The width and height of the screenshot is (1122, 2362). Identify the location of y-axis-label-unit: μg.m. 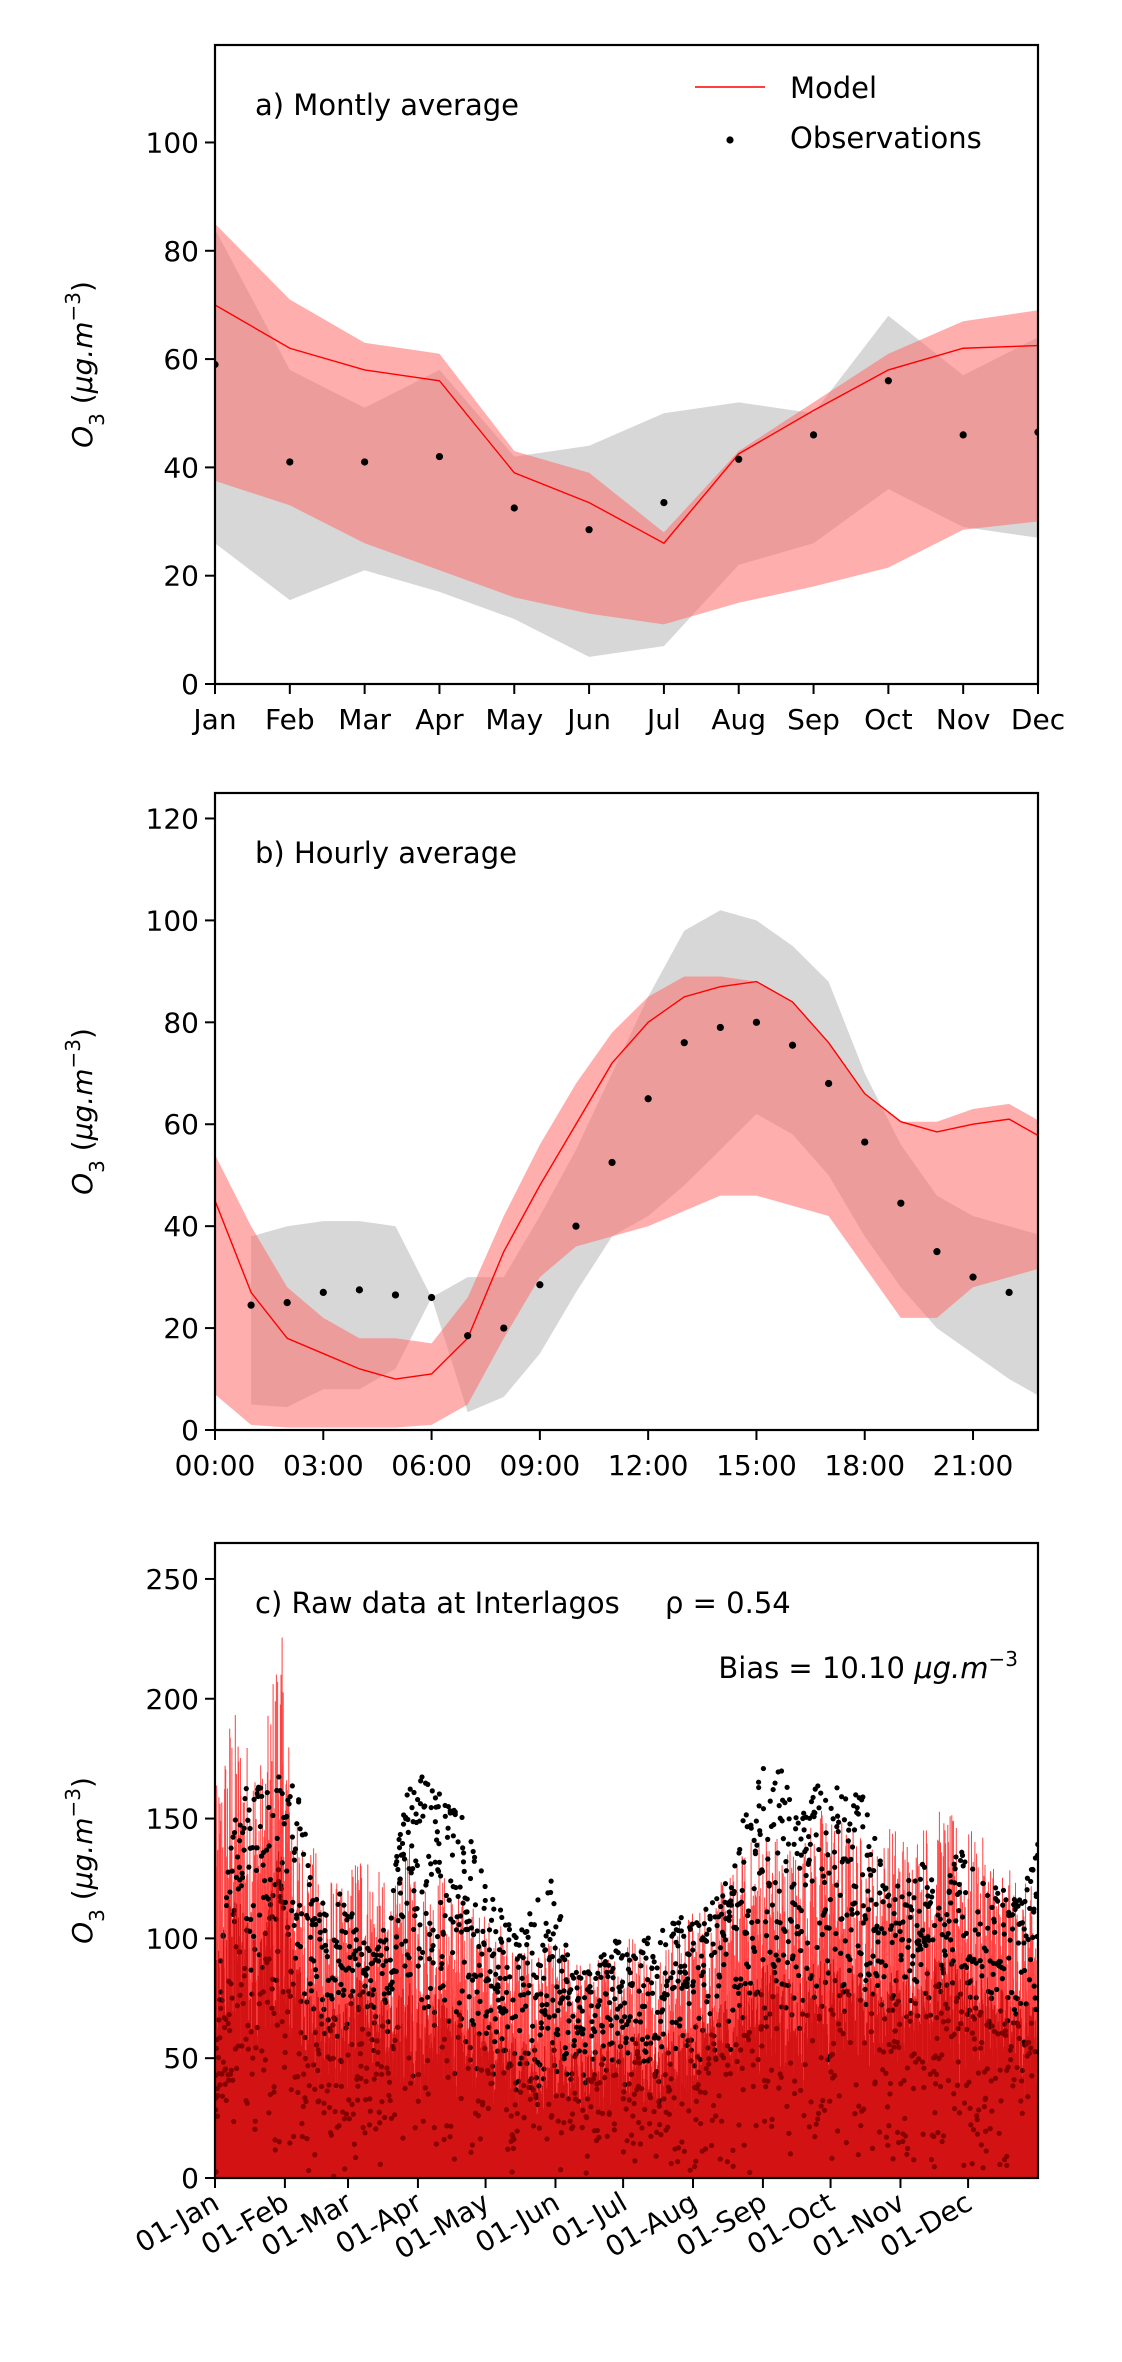
(82, 1105).